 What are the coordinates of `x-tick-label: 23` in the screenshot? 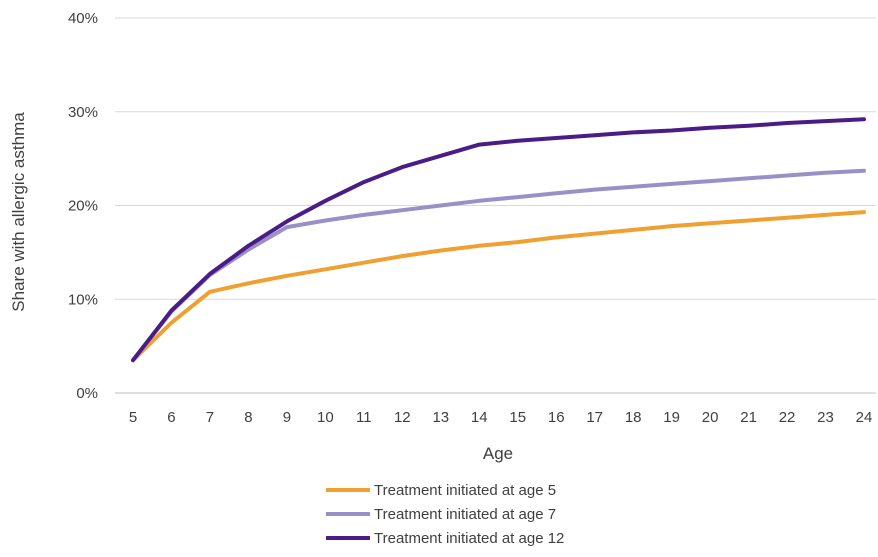 It's located at (825, 417).